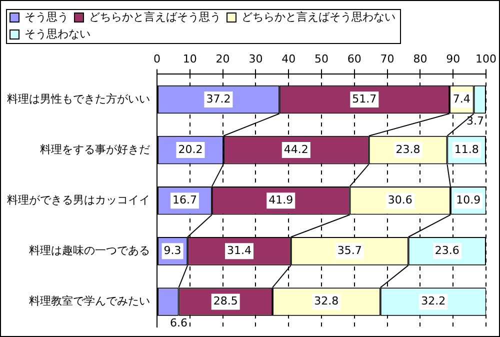 Image resolution: width=500 pixels, height=337 pixels. I want to click on legend-label: そう思う, so click(46, 17).